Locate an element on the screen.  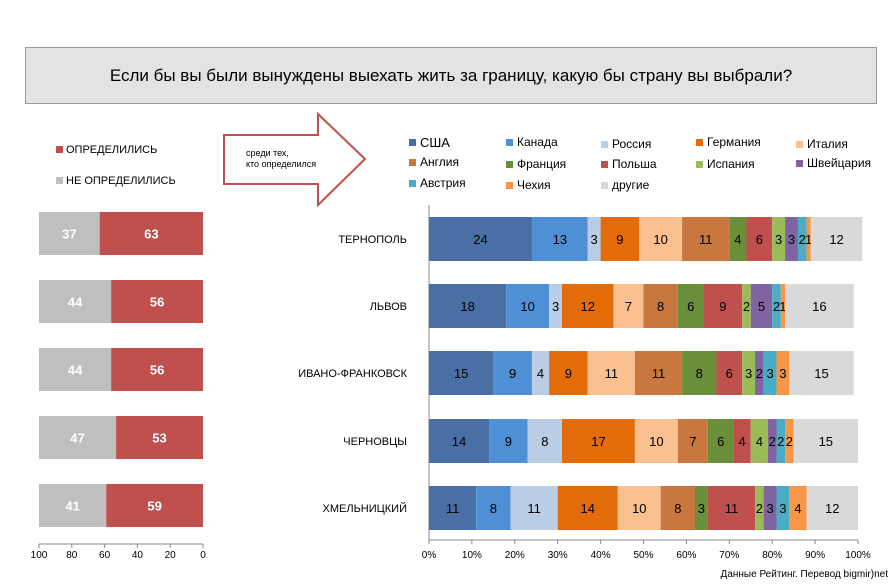
x-tick-label: 20% is located at coordinates (515, 555).